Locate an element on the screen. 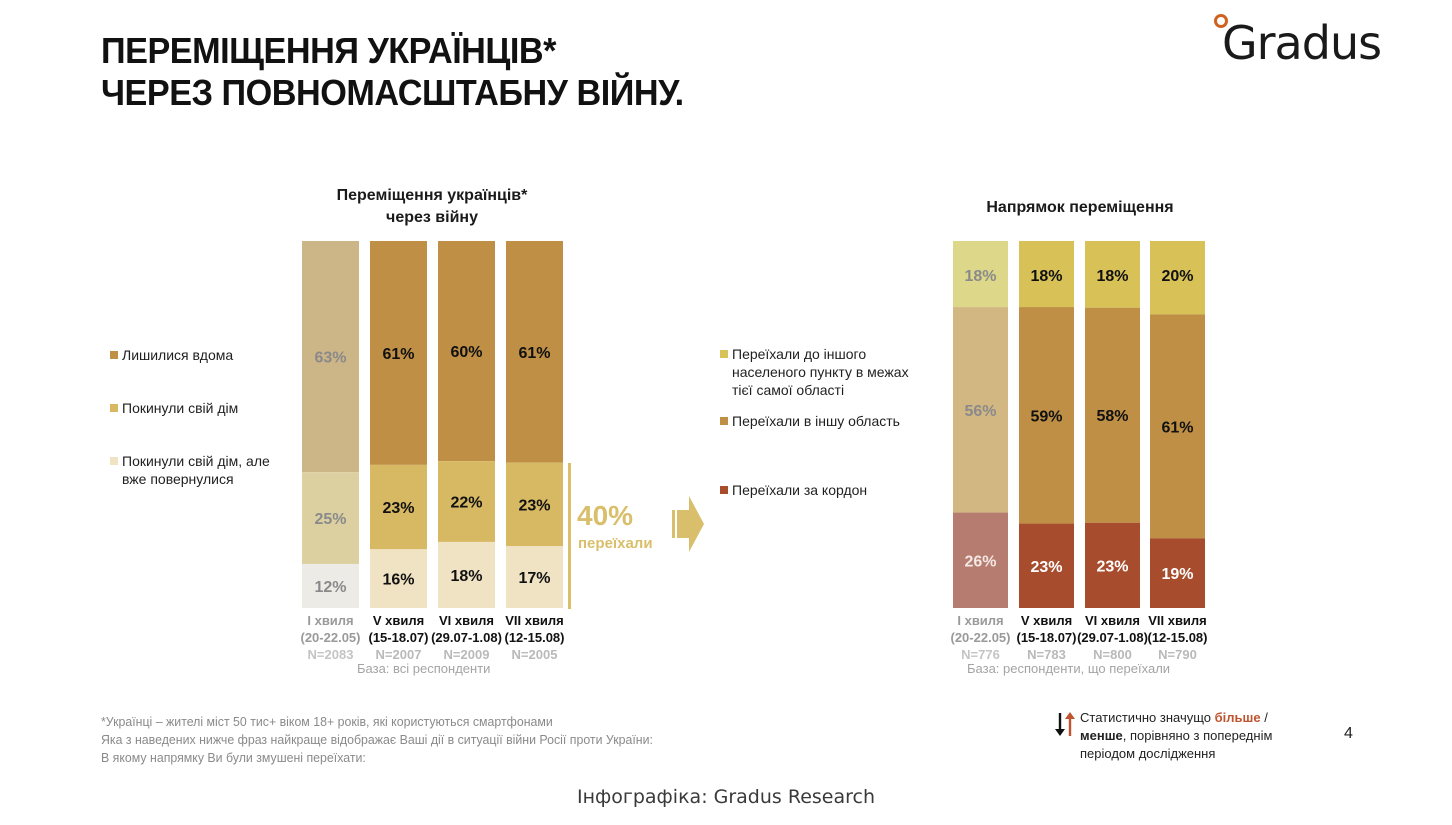  legend-label: Покинули свій дім is located at coordinates (180, 408).